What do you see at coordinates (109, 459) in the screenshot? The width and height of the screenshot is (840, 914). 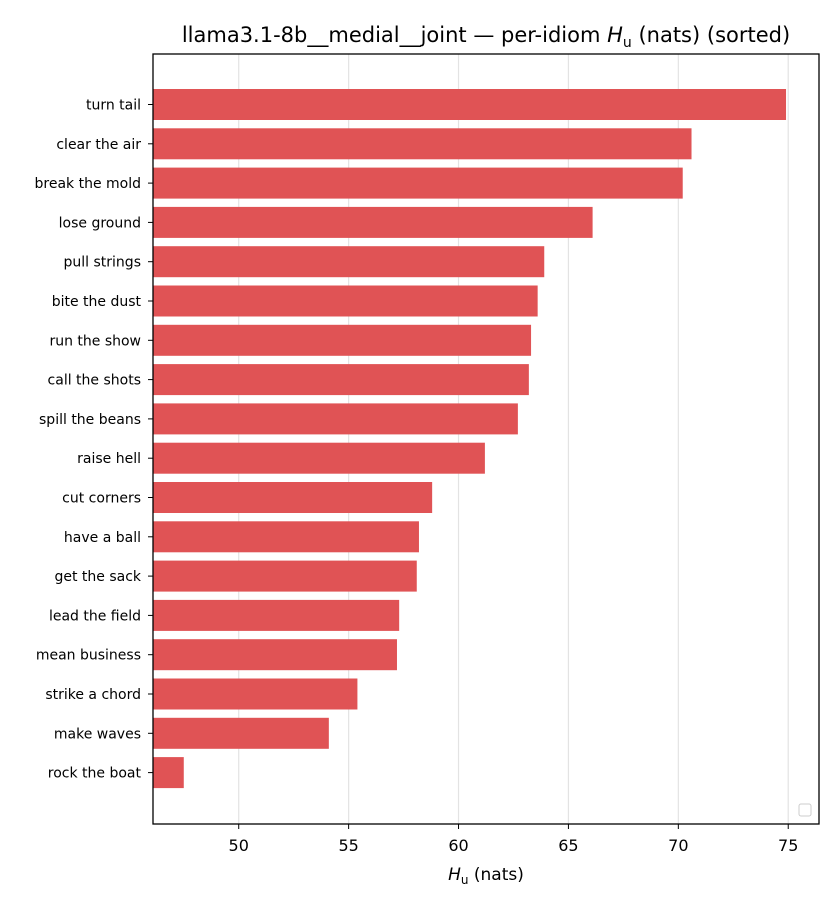 I see `y-tick-label: raise hell` at bounding box center [109, 459].